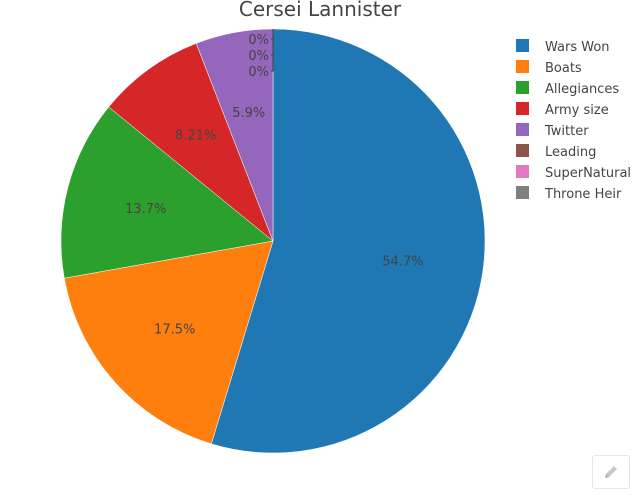  What do you see at coordinates (248, 113) in the screenshot?
I see `slice-label-twitter: 5.9%` at bounding box center [248, 113].